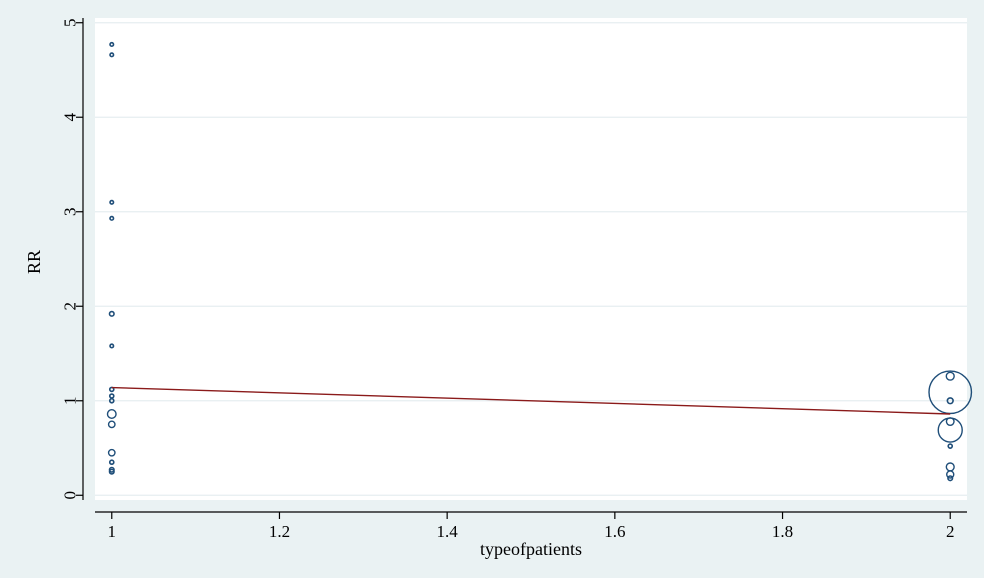 This screenshot has width=984, height=578. Describe the element at coordinates (448, 531) in the screenshot. I see `x-tick-label-1.4: 1.4` at that location.